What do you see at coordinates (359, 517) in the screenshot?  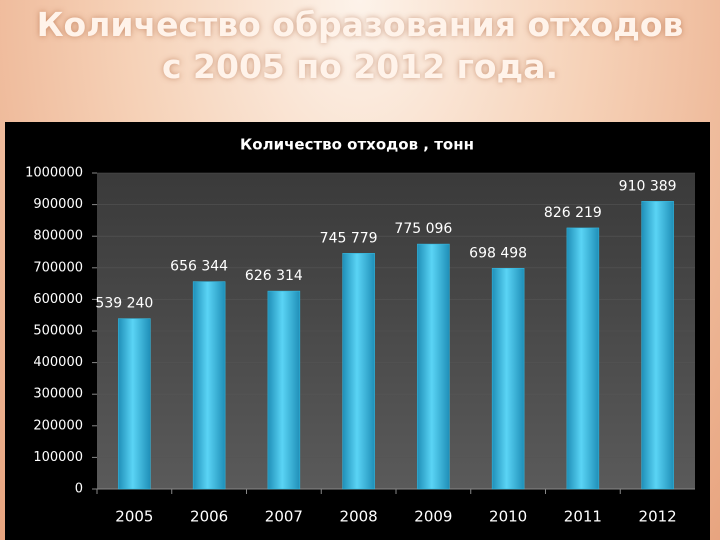 I see `x-tick-label: 2008` at bounding box center [359, 517].